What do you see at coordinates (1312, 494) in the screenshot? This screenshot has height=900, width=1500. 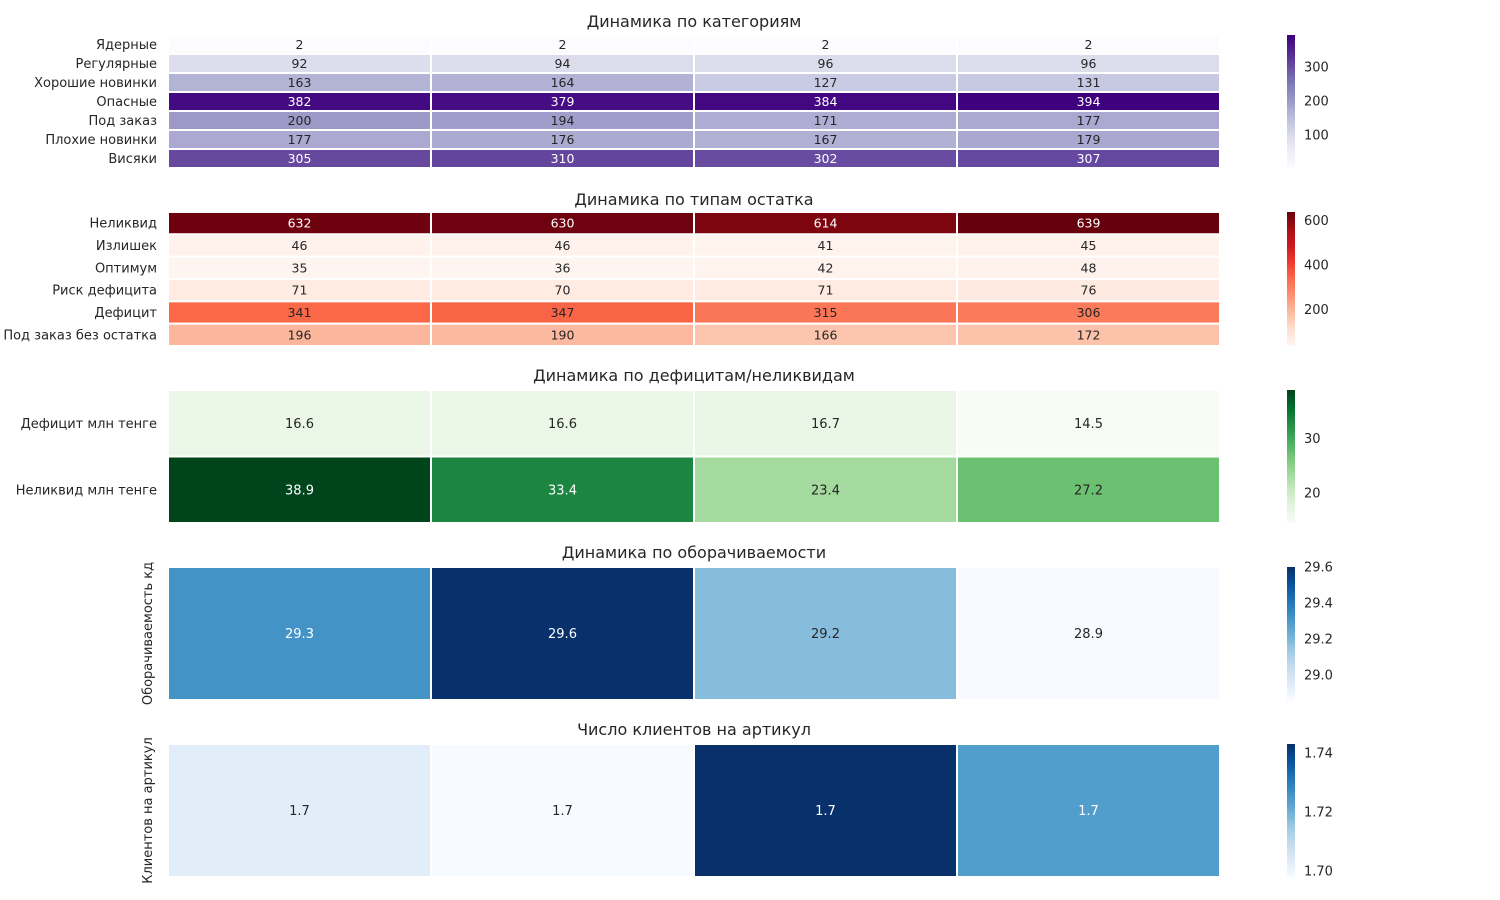 I see `colorbar-tick-label: 20` at bounding box center [1312, 494].